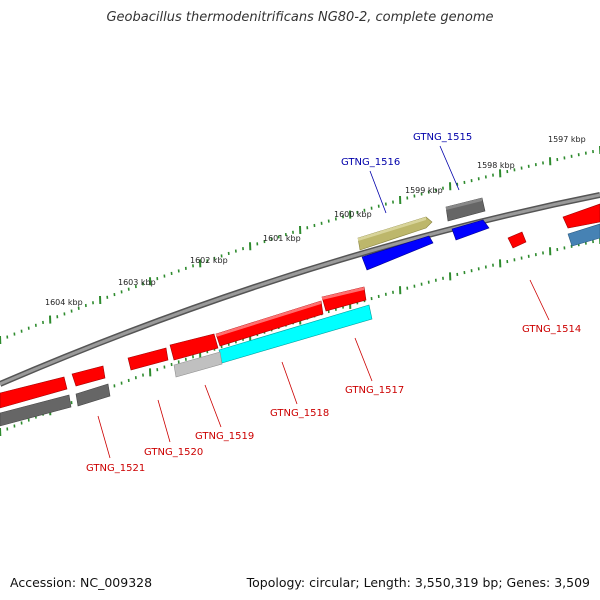  What do you see at coordinates (424, 190) in the screenshot?
I see `ruler-label-1599: 1599 kbp` at bounding box center [424, 190].